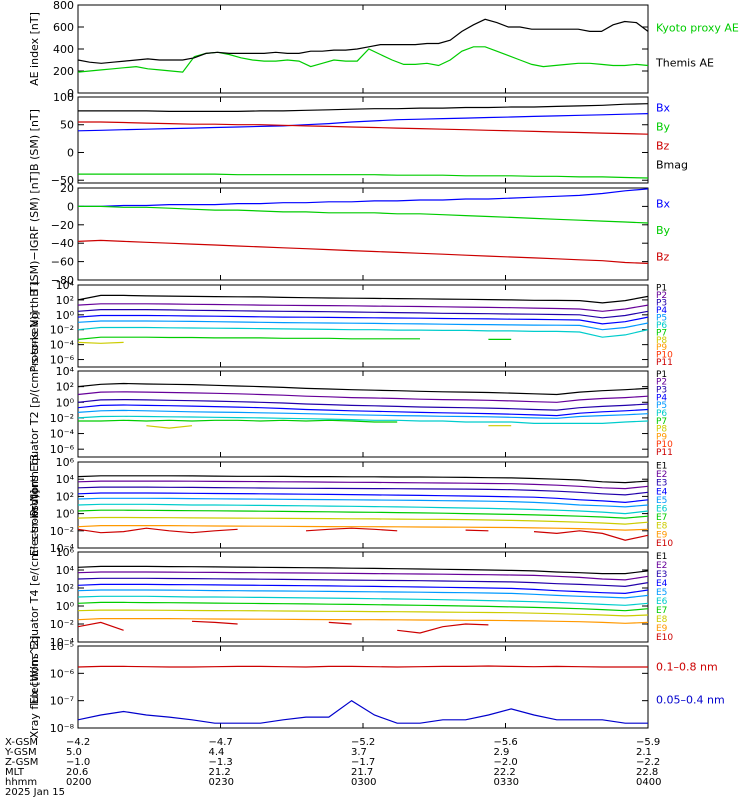 This screenshot has width=750, height=800. Describe the element at coordinates (647, 772) in the screenshot. I see `ephemeris-value: 22.8` at that location.